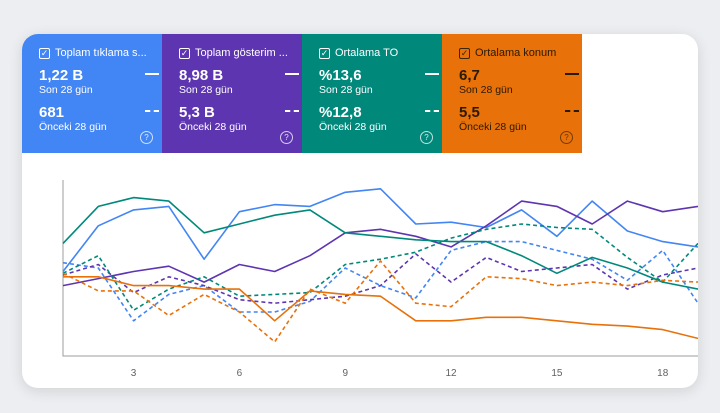 Image resolution: width=720 pixels, height=413 pixels. I want to click on metric-current-value: 6,7, so click(469, 75).